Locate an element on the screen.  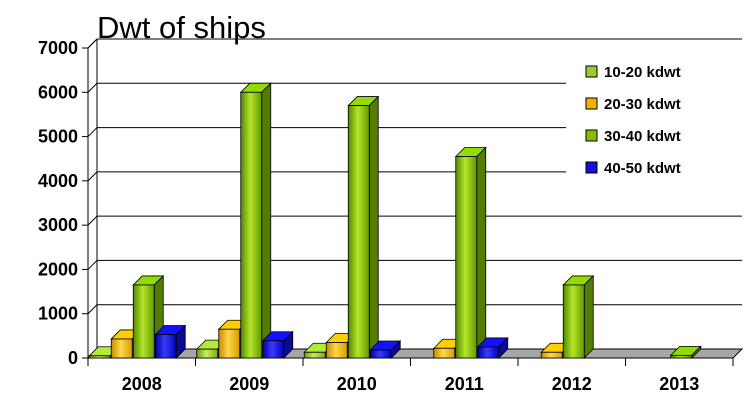
y-axis-top-edge is located at coordinates (92, 43).